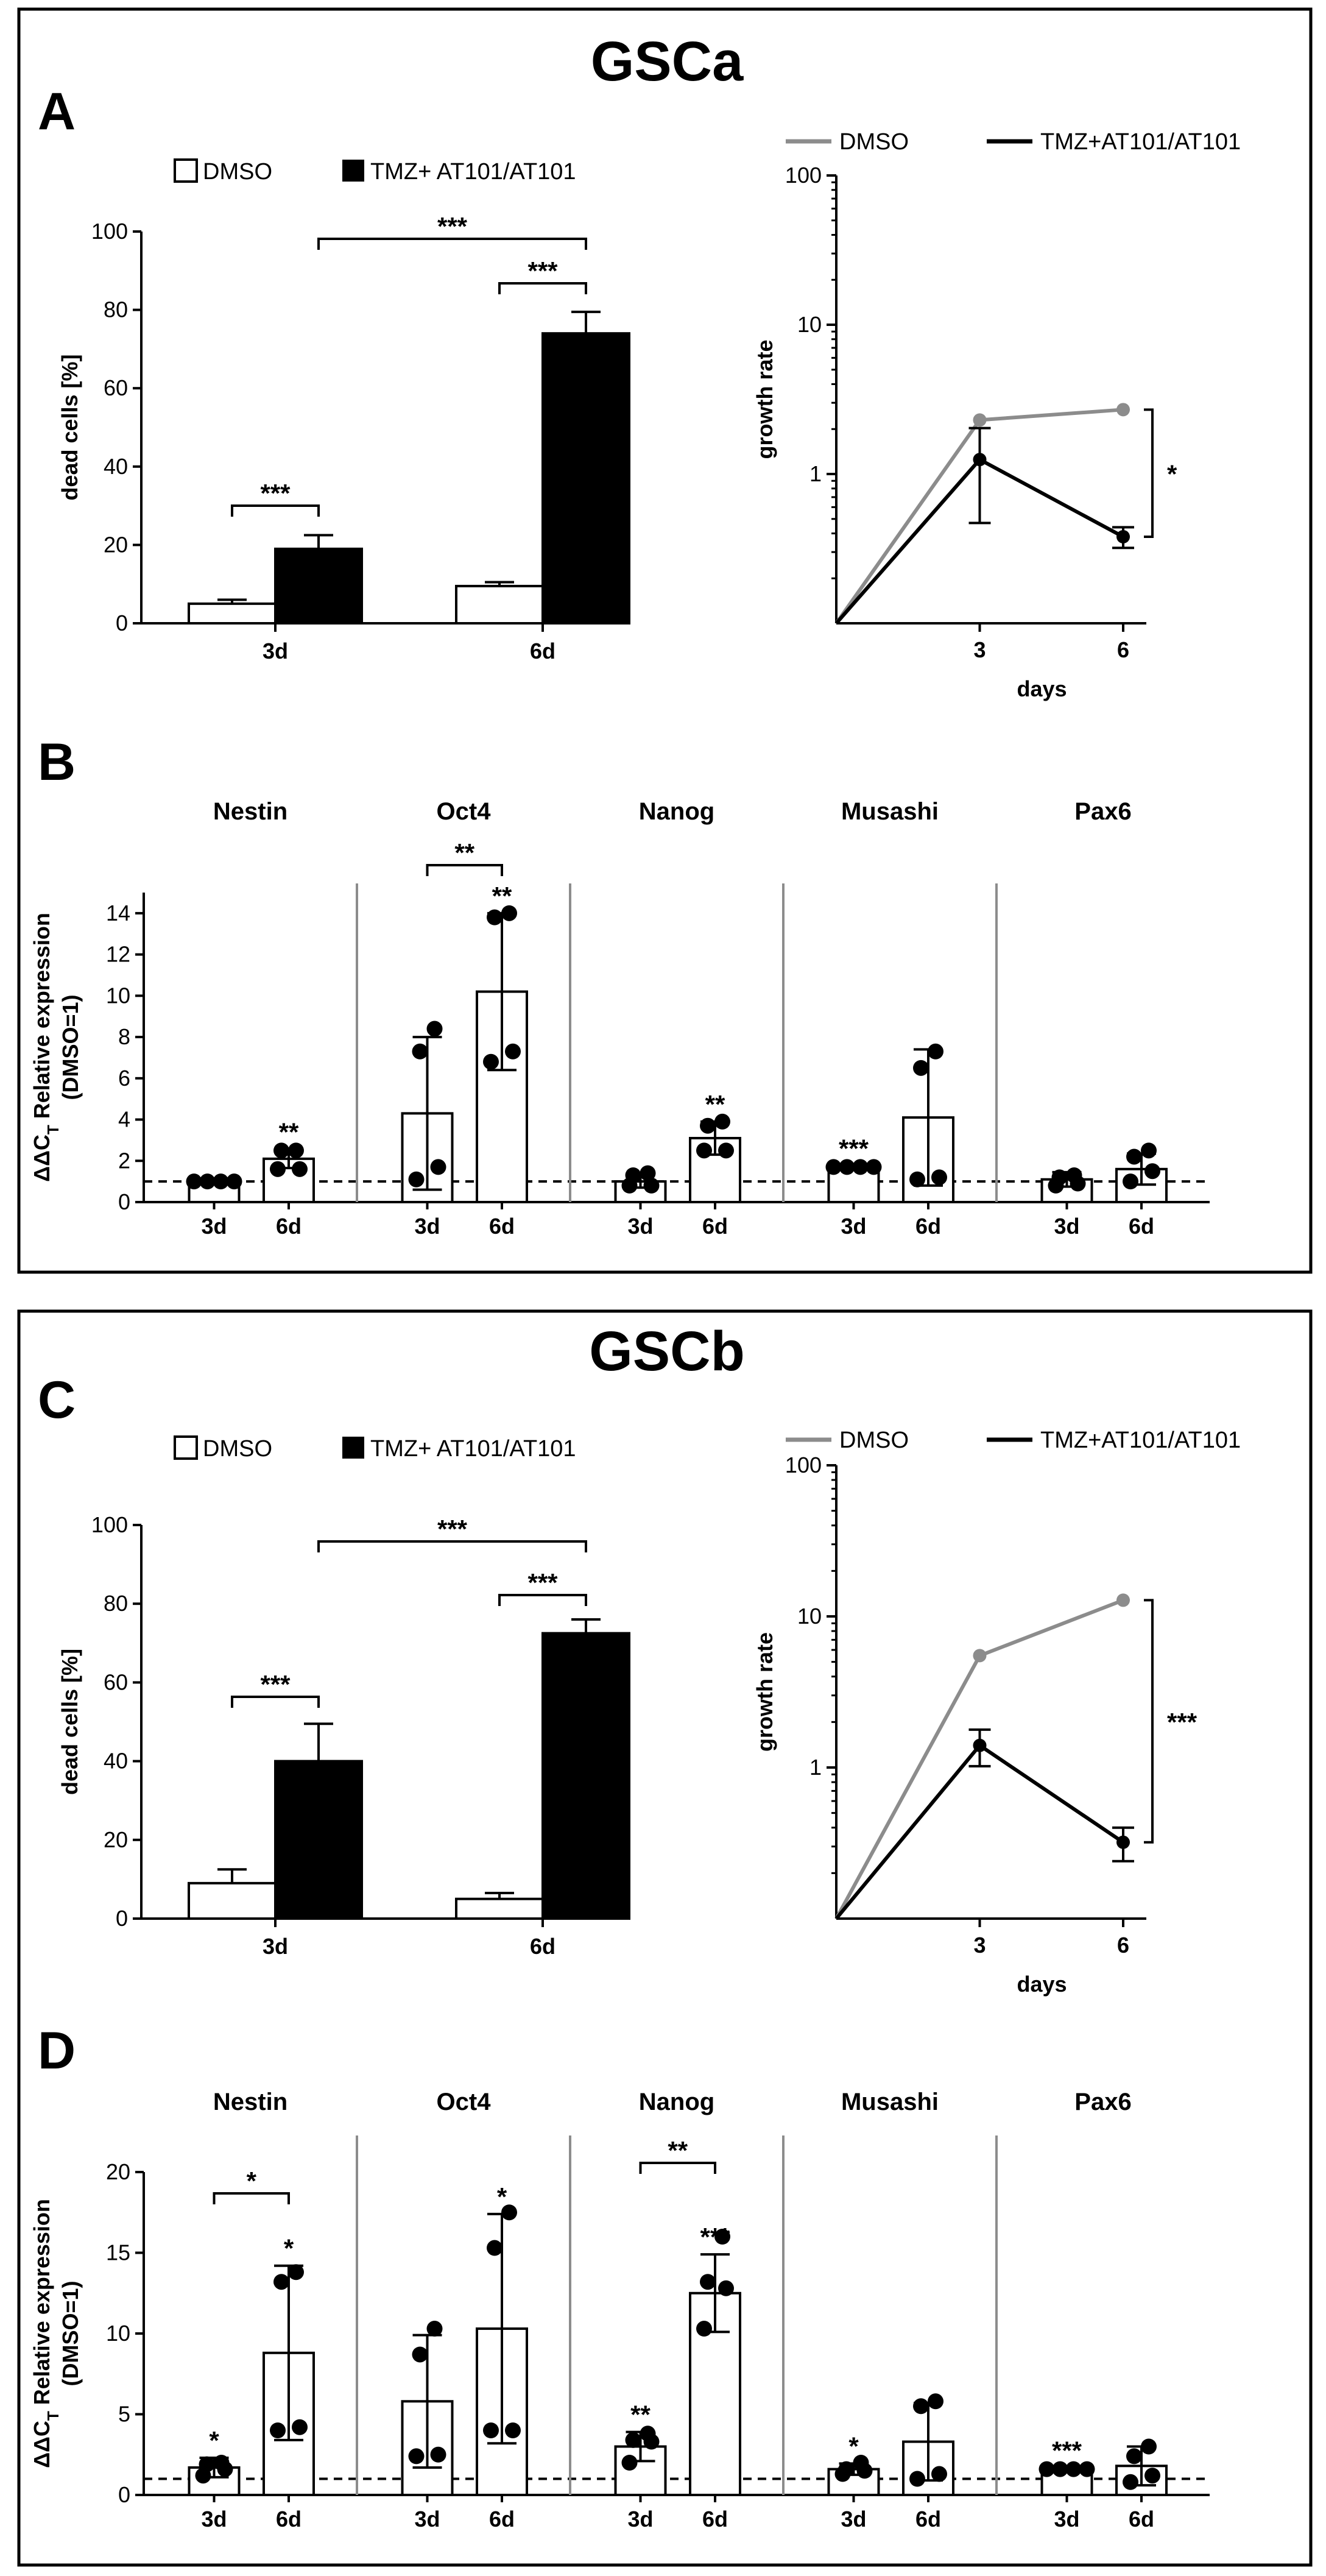 The height and width of the screenshot is (2576, 1326). Describe the element at coordinates (116, 1761) in the screenshot. I see `y-tick-label: 40` at that location.